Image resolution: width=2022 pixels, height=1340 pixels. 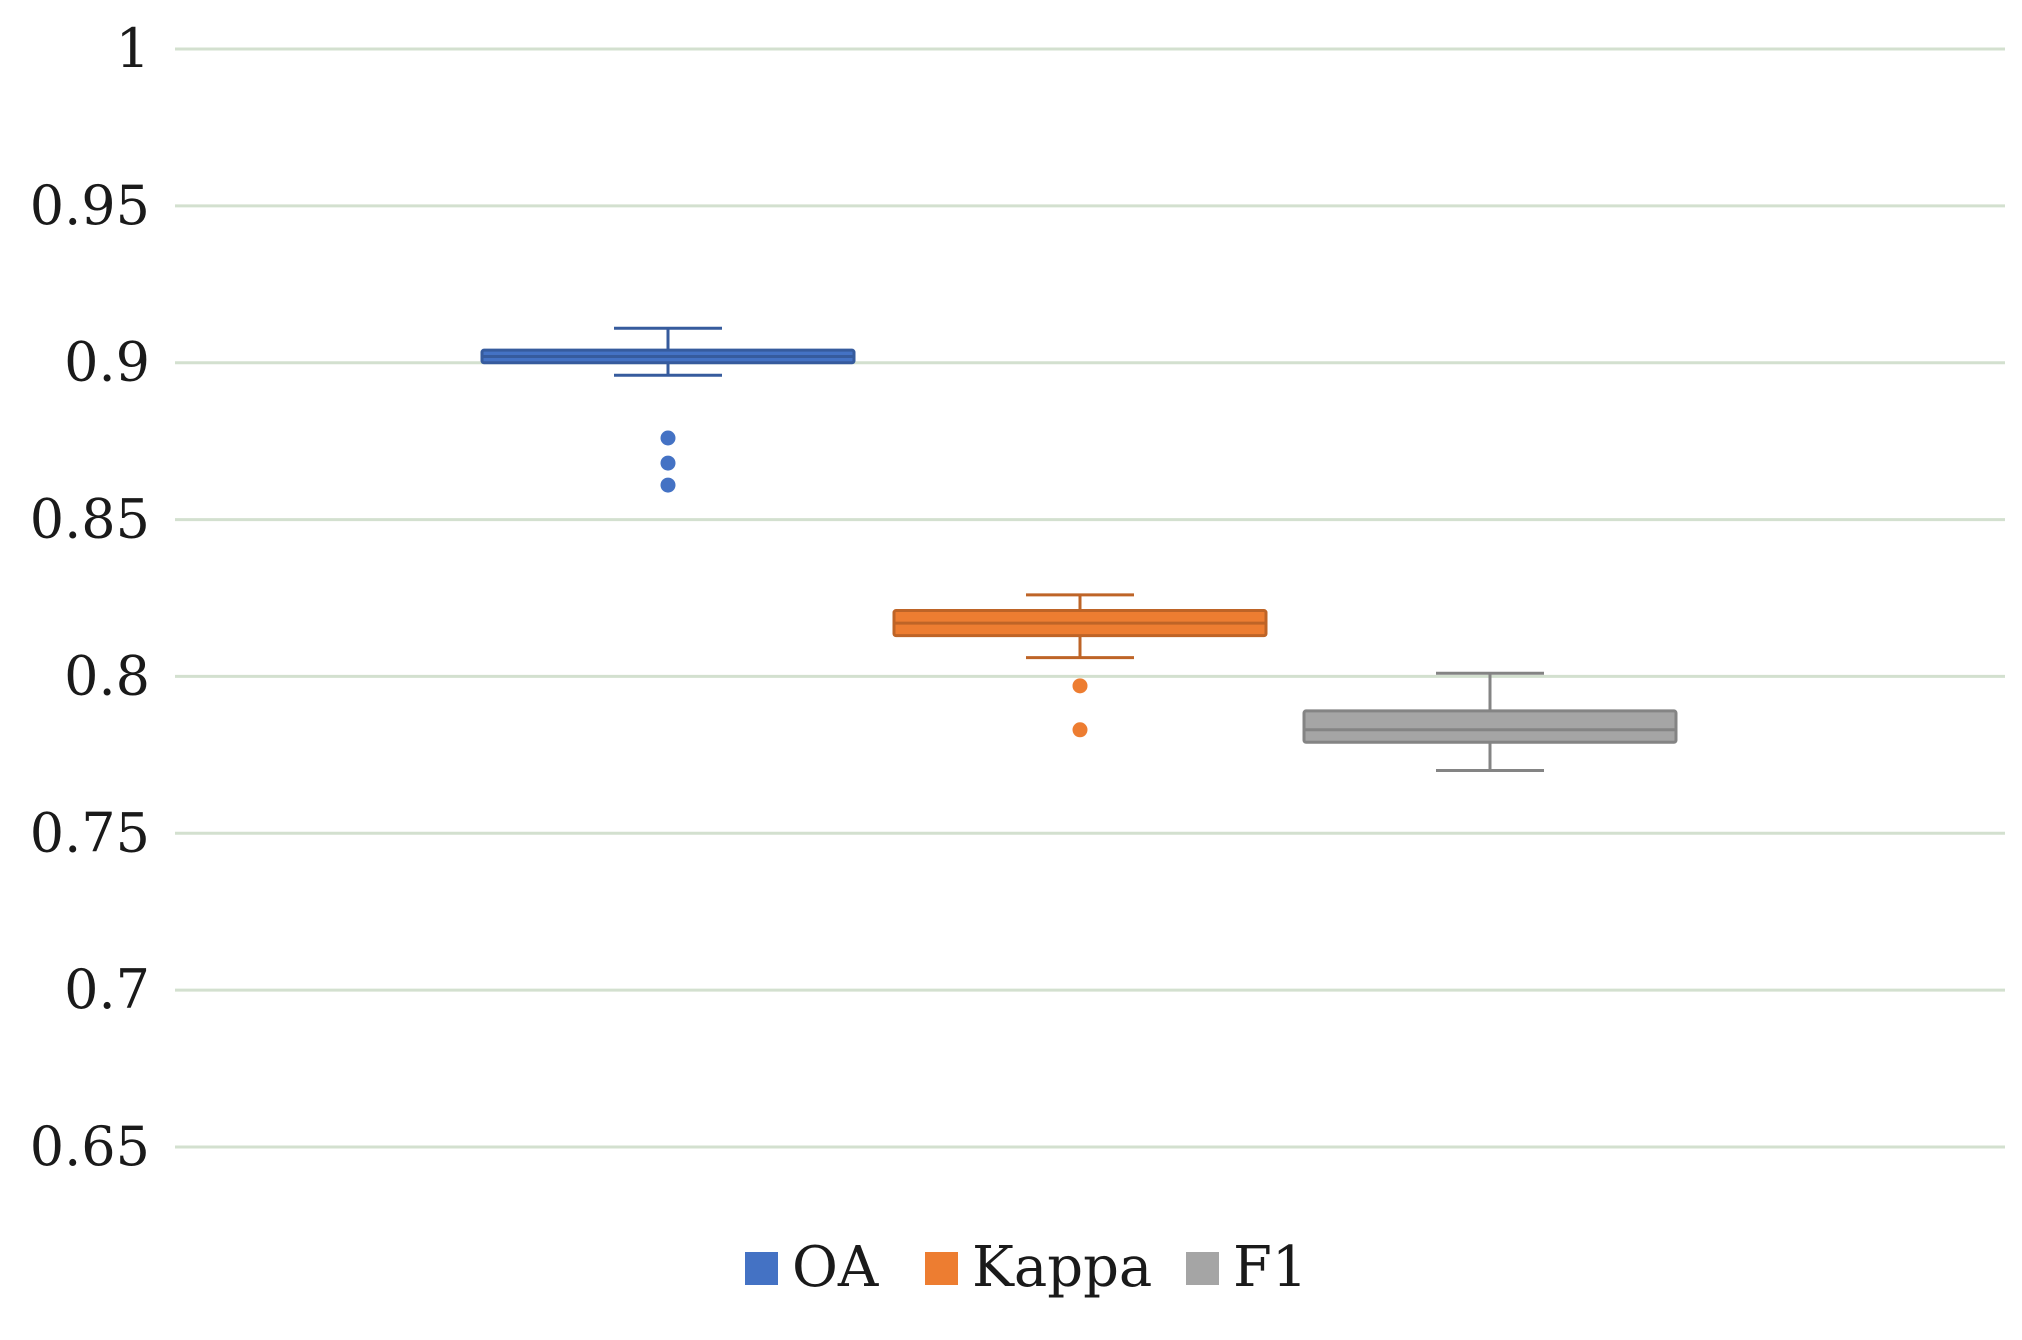 I want to click on y-tick-label: 0.95, so click(x=90, y=205).